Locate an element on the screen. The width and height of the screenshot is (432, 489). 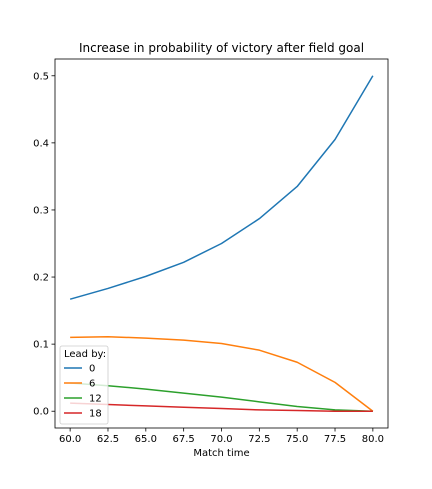
legend-label: 0 is located at coordinates (92, 369).